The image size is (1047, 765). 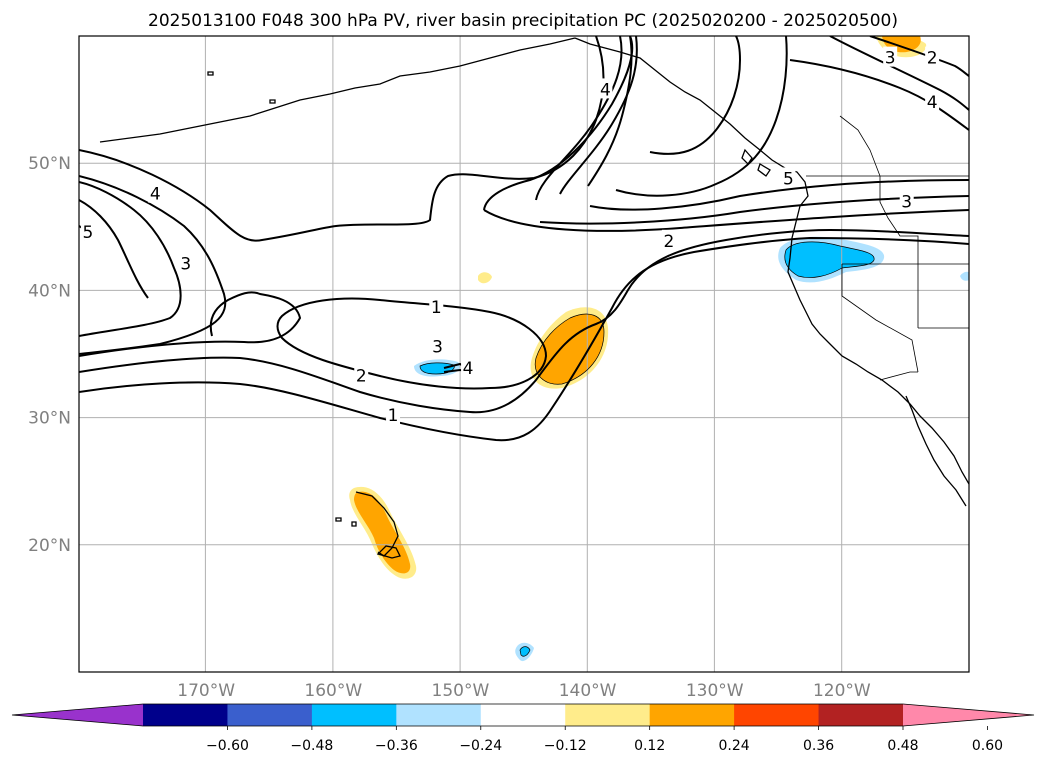 What do you see at coordinates (588, 691) in the screenshot?
I see `lon-tick-label: 140°W` at bounding box center [588, 691].